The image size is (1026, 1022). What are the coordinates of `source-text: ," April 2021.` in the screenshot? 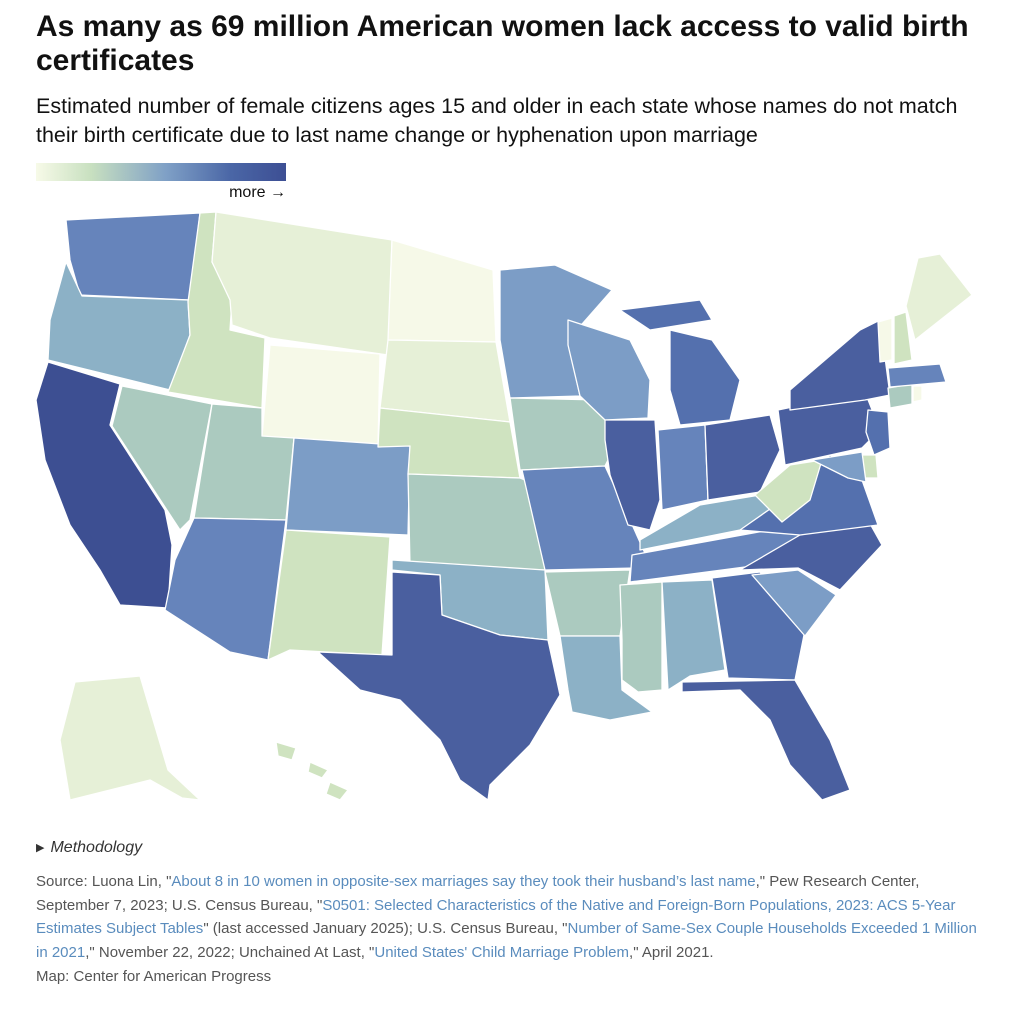 It's located at (671, 952).